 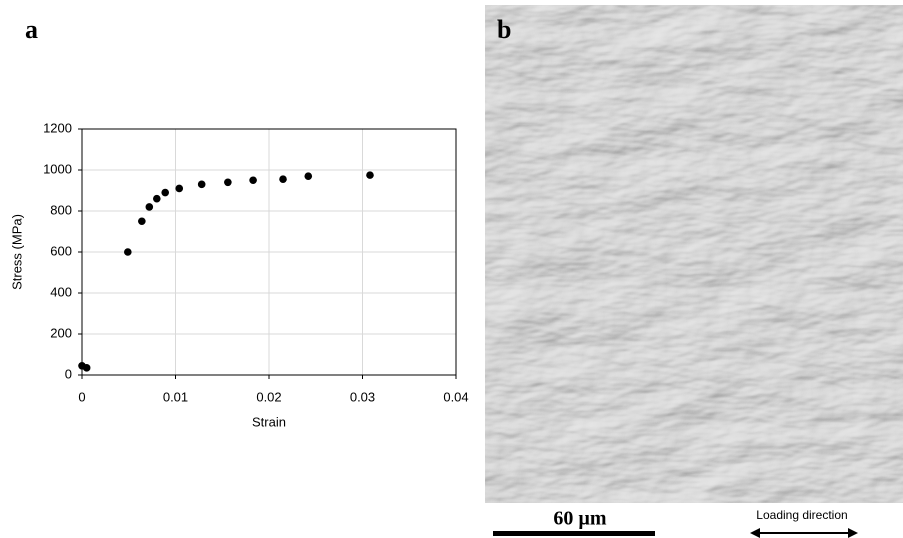 I want to click on y-tick-label: 600, so click(x=61, y=250).